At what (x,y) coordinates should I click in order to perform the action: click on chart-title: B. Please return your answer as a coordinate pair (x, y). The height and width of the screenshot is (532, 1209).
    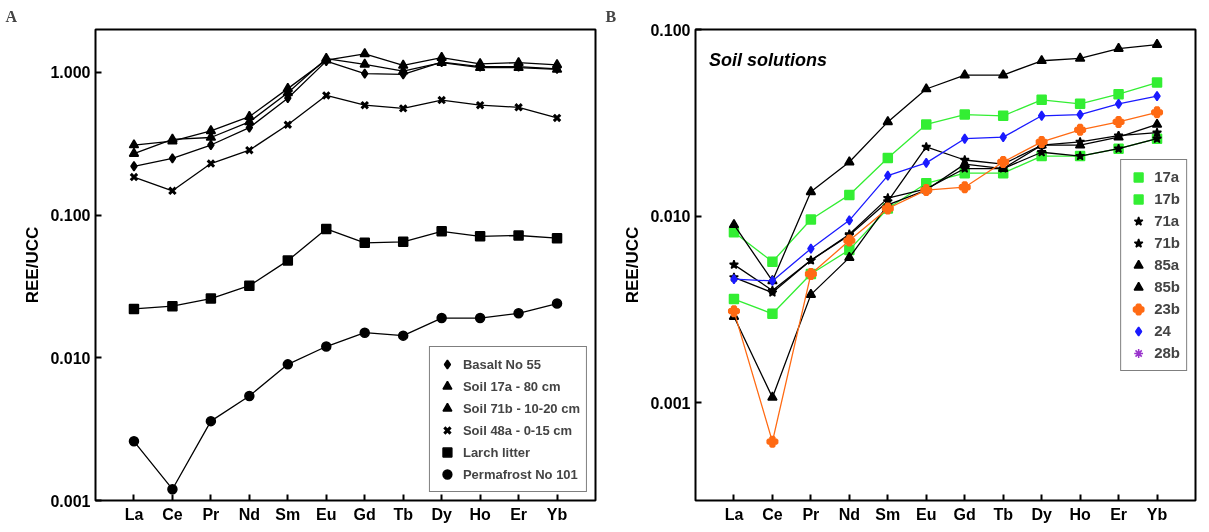
    Looking at the image, I should click on (611, 16).